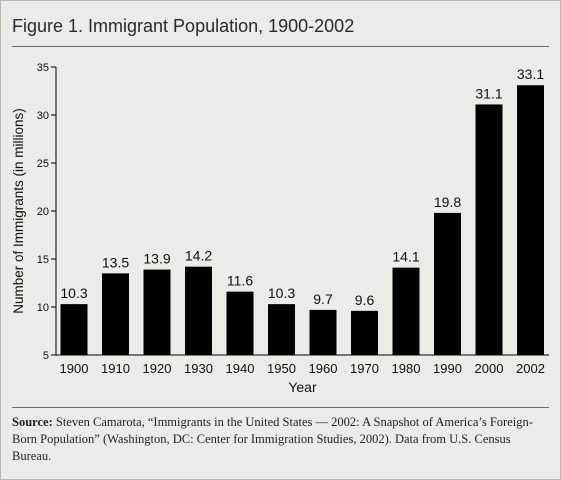 The image size is (561, 480). Describe the element at coordinates (530, 74) in the screenshot. I see `bar-value-label: 33.1` at that location.